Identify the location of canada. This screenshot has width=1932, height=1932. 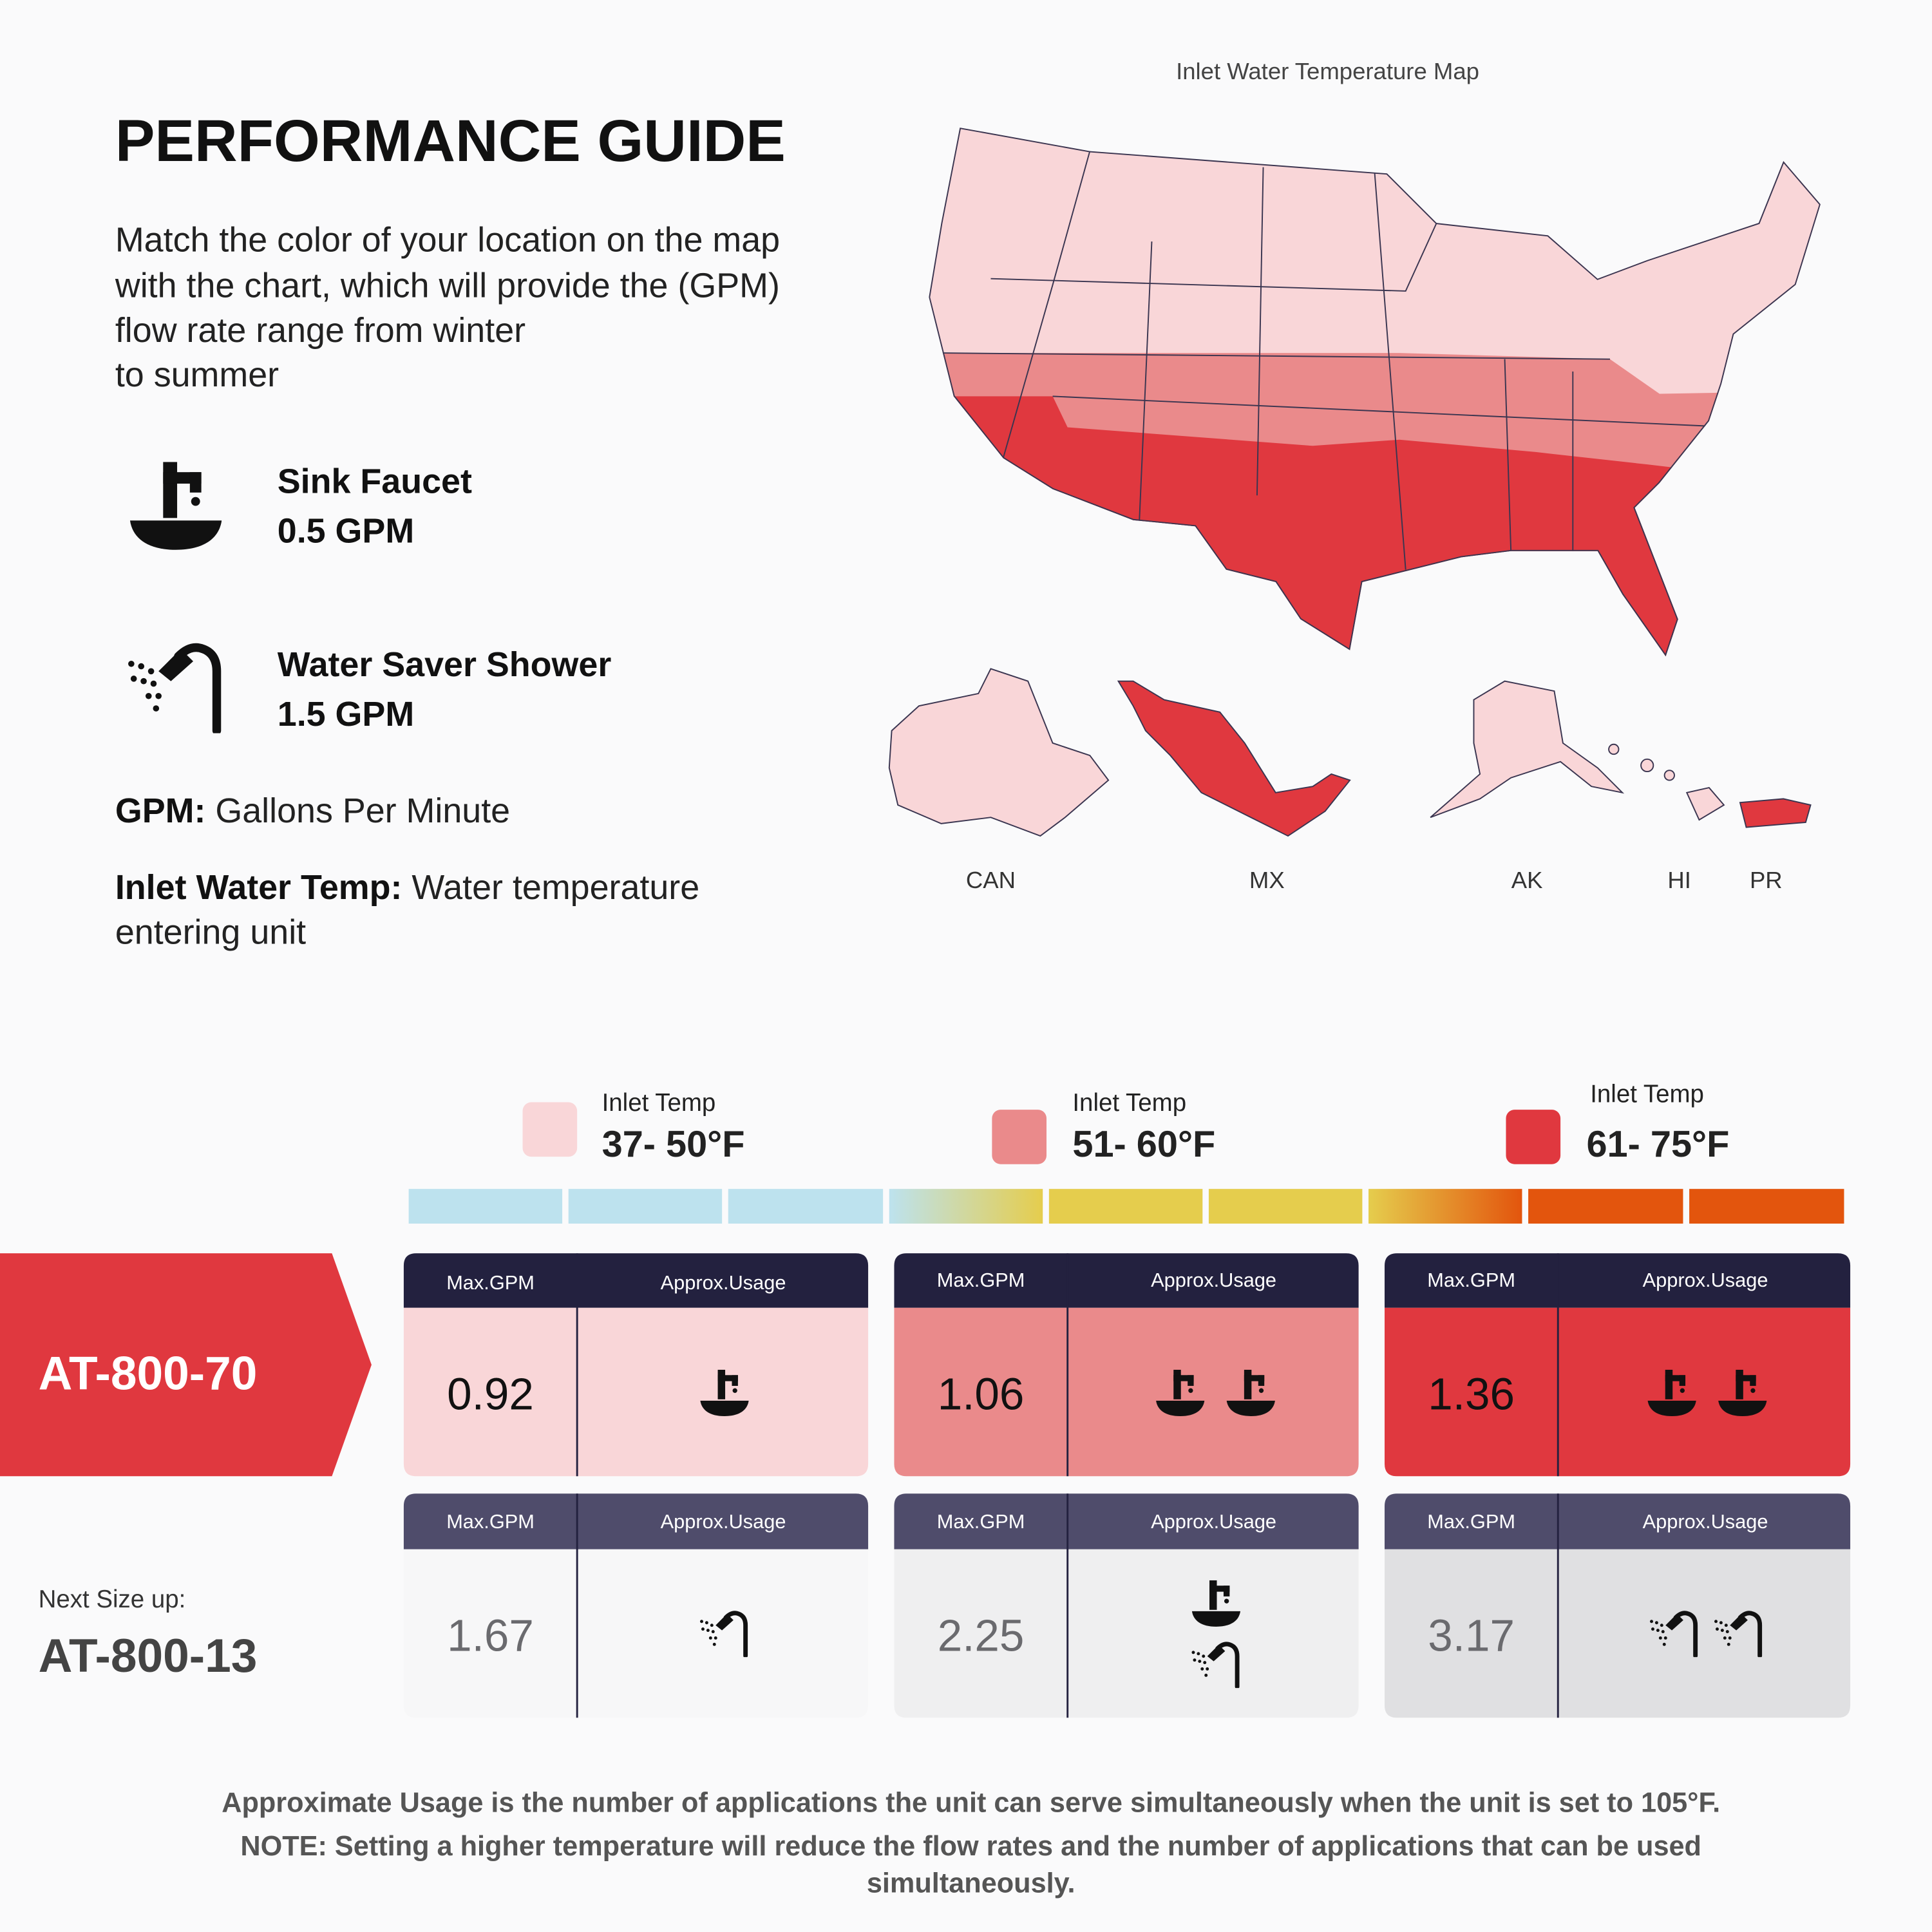
(999, 752).